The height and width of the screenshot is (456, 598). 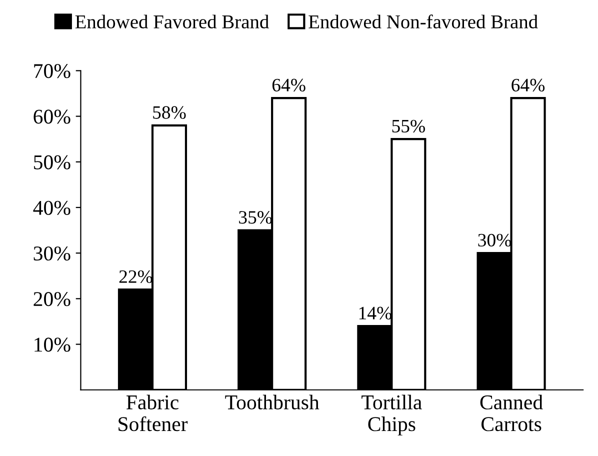 What do you see at coordinates (52, 117) in the screenshot?
I see `y-tick-label: 60%` at bounding box center [52, 117].